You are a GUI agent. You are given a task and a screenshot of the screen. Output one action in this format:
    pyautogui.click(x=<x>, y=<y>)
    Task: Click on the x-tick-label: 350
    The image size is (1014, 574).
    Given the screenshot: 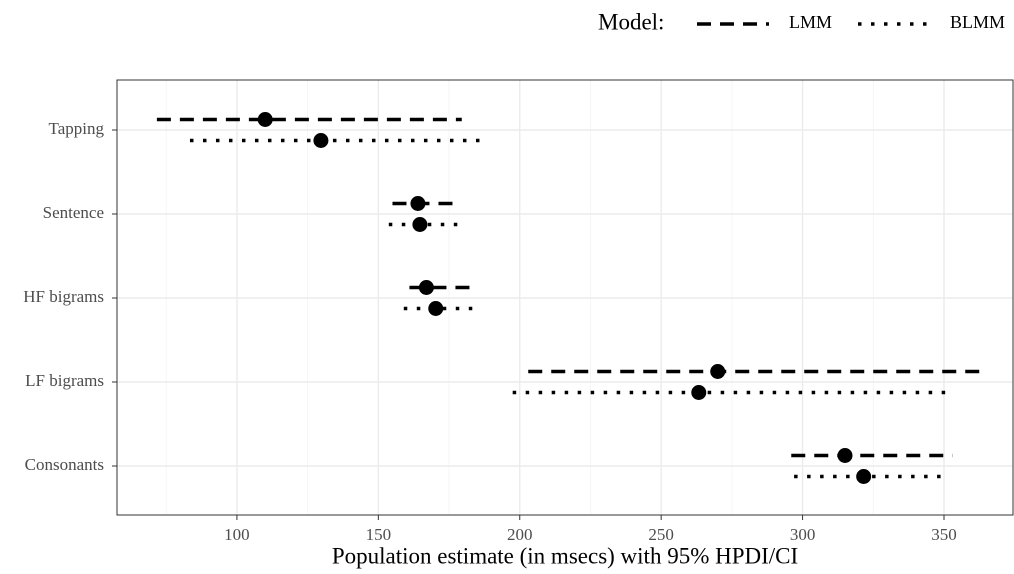 What is the action you would take?
    pyautogui.click(x=944, y=534)
    